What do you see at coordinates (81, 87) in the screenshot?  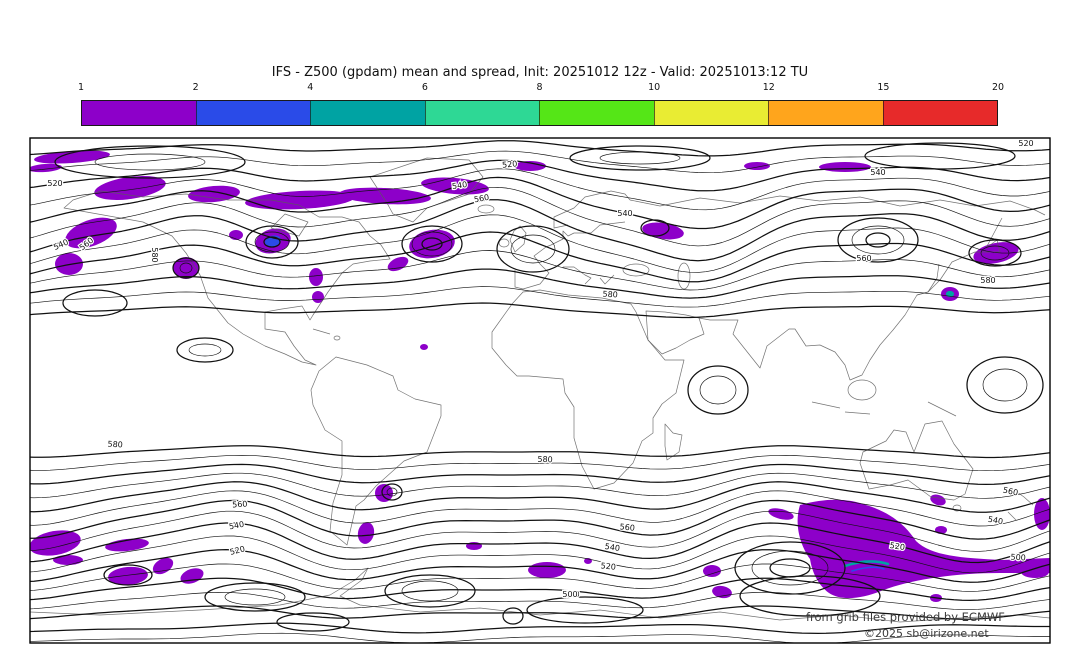 I see `colorbar-tick: 1` at bounding box center [81, 87].